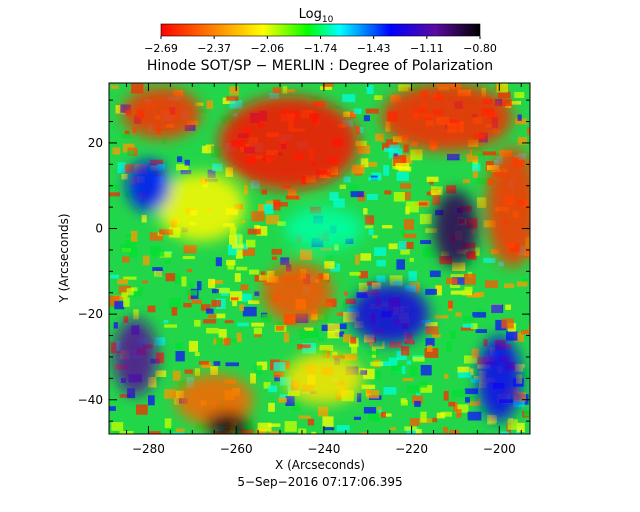 The height and width of the screenshot is (512, 640). I want to click on heatmap-region, so click(499, 378).